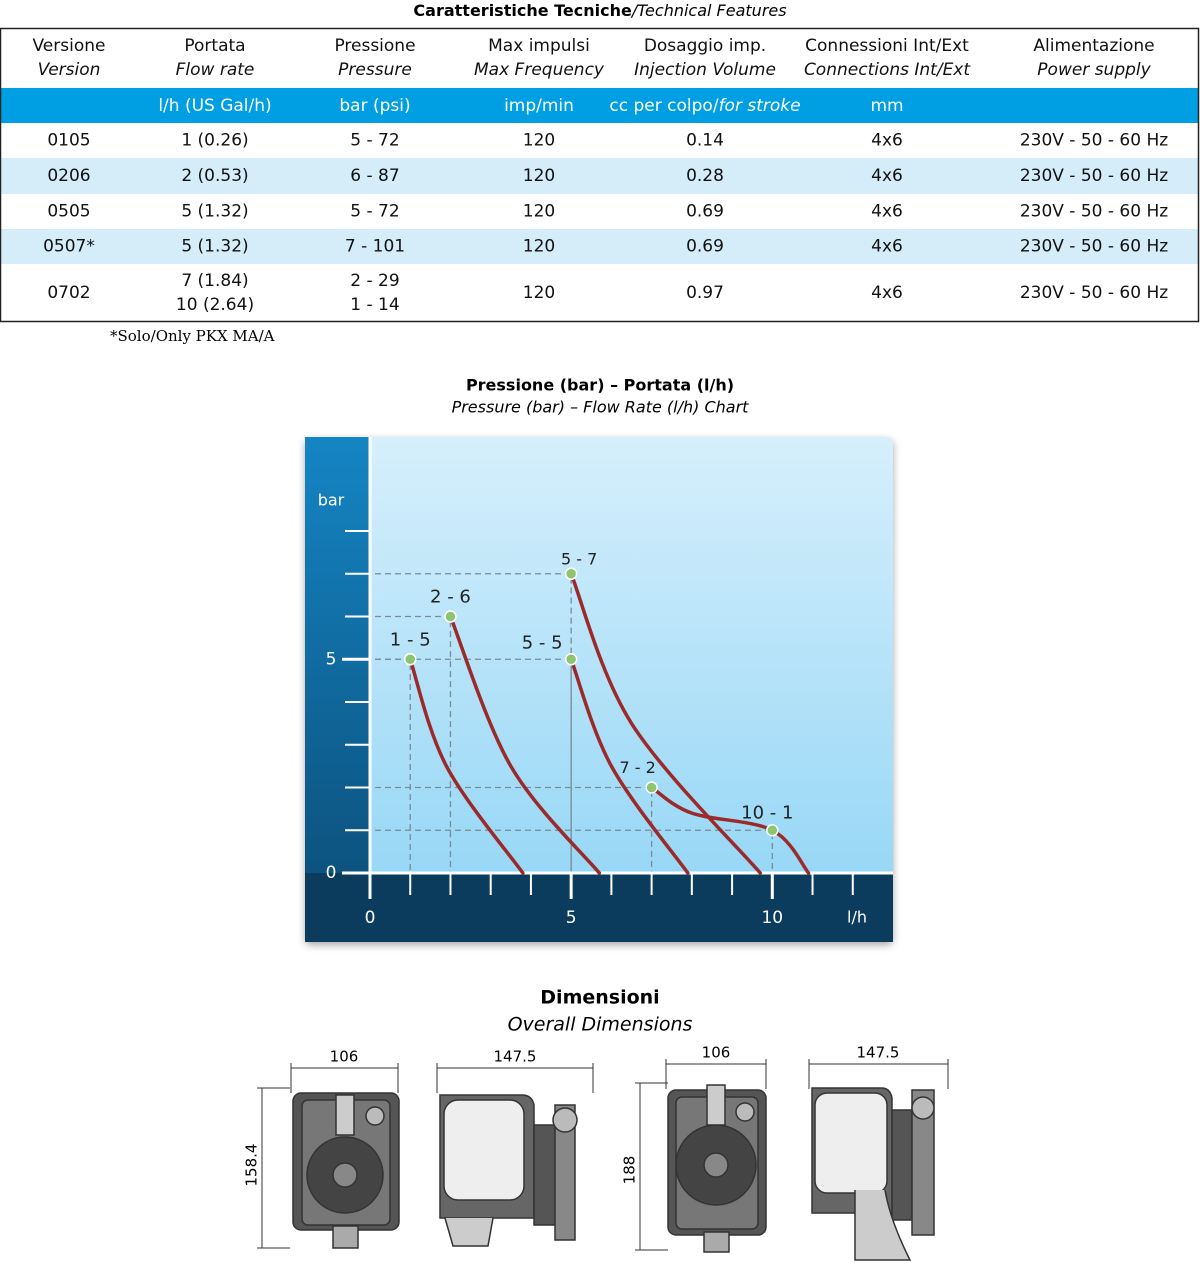  Describe the element at coordinates (374, 141) in the screenshot. I see `cell: 5 - 72` at that location.